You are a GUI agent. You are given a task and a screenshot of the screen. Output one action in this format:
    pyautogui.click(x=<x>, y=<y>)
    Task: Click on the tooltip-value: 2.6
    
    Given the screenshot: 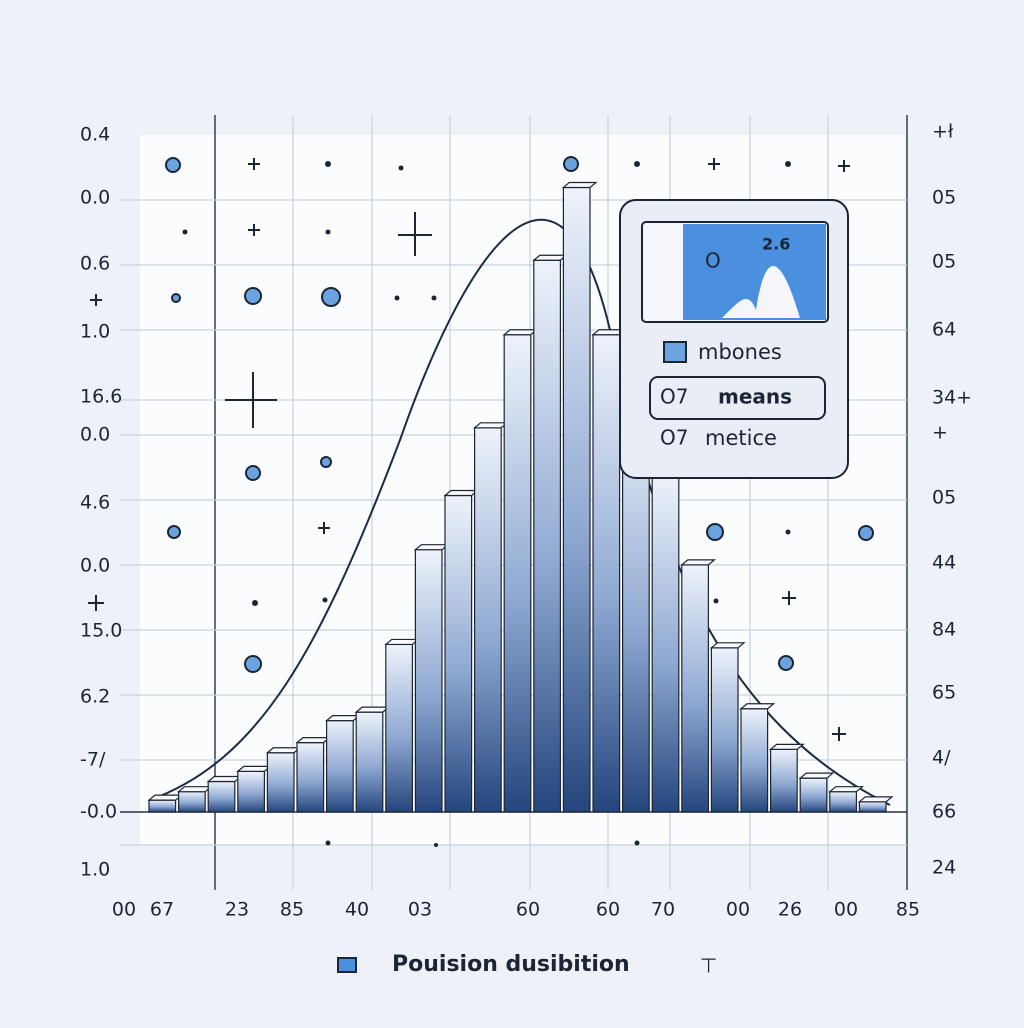 What is the action you would take?
    pyautogui.click(x=776, y=244)
    